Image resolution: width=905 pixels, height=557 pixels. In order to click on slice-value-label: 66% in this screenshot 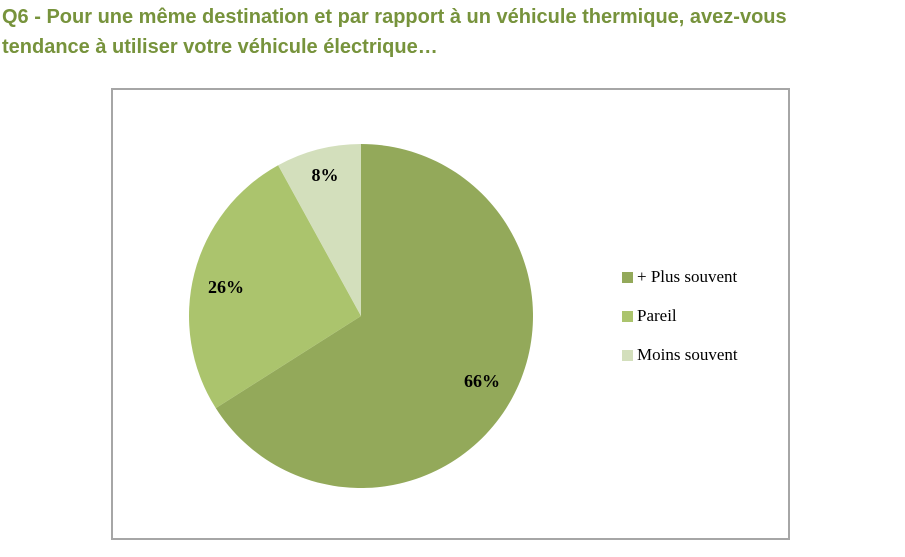, I will do `click(482, 381)`.